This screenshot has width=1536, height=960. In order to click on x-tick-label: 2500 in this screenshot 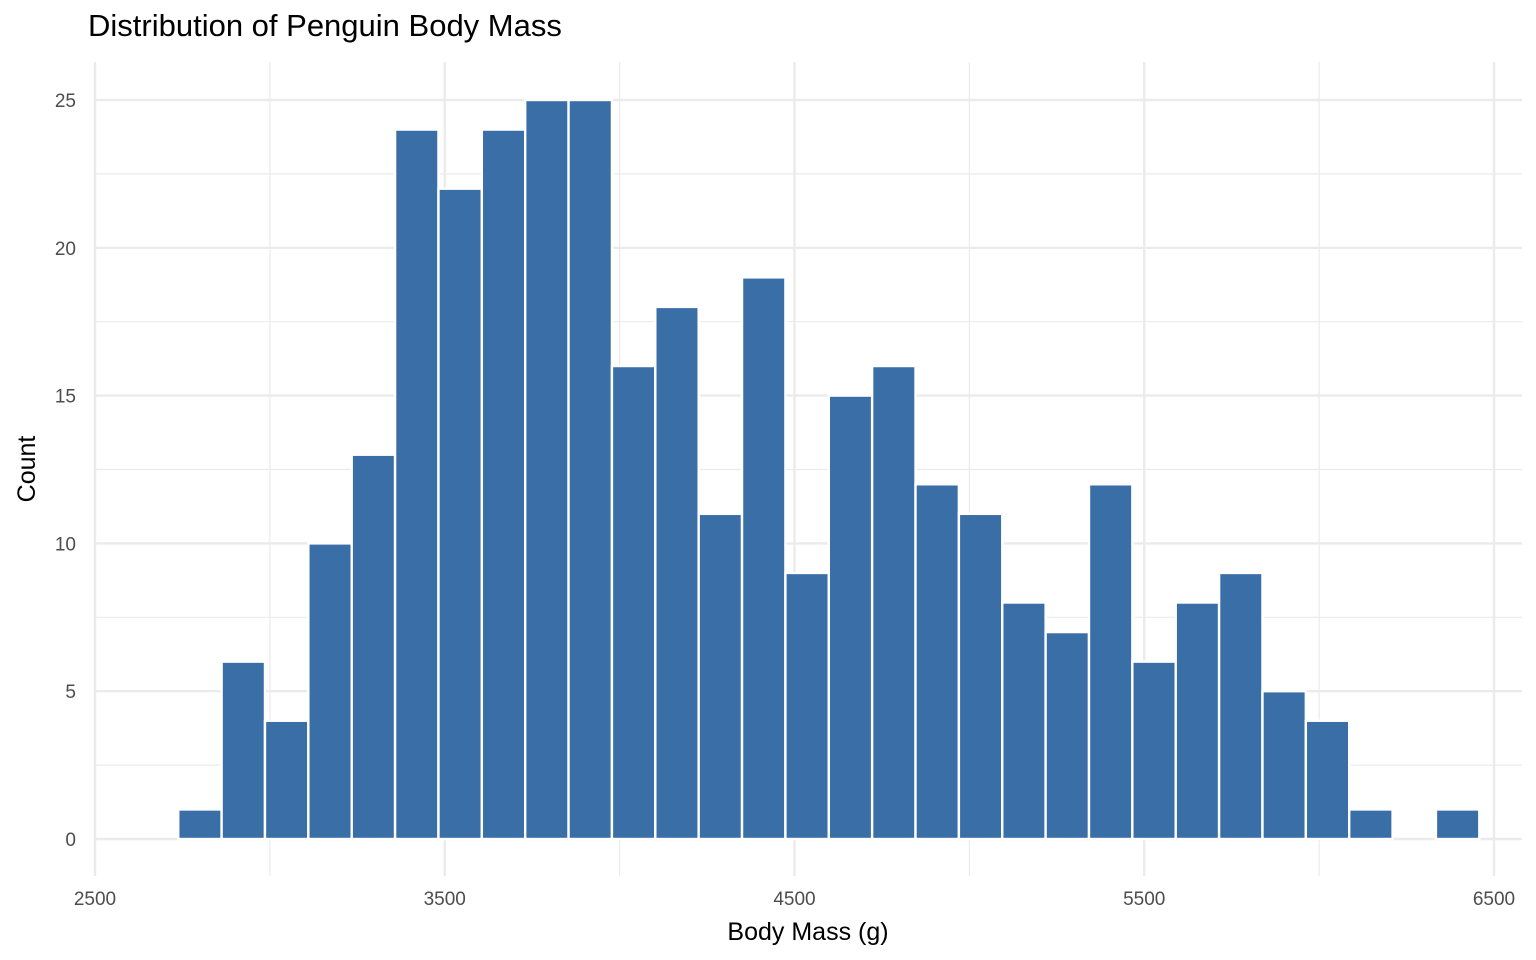, I will do `click(95, 899)`.